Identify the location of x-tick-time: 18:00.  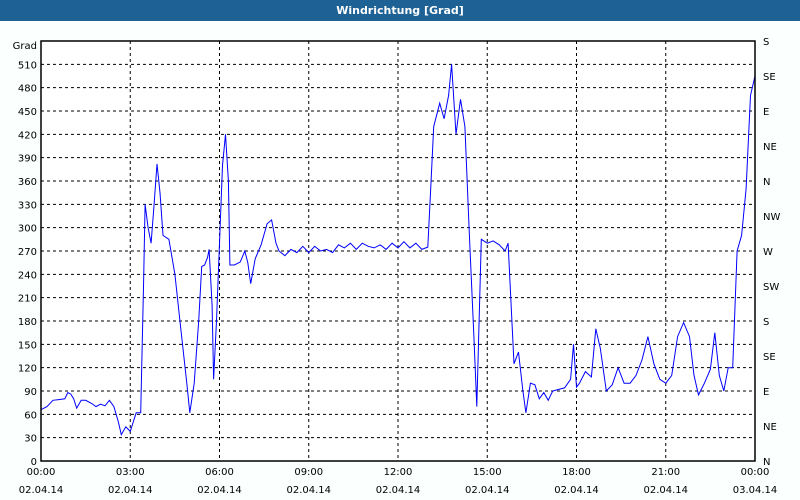
(576, 472).